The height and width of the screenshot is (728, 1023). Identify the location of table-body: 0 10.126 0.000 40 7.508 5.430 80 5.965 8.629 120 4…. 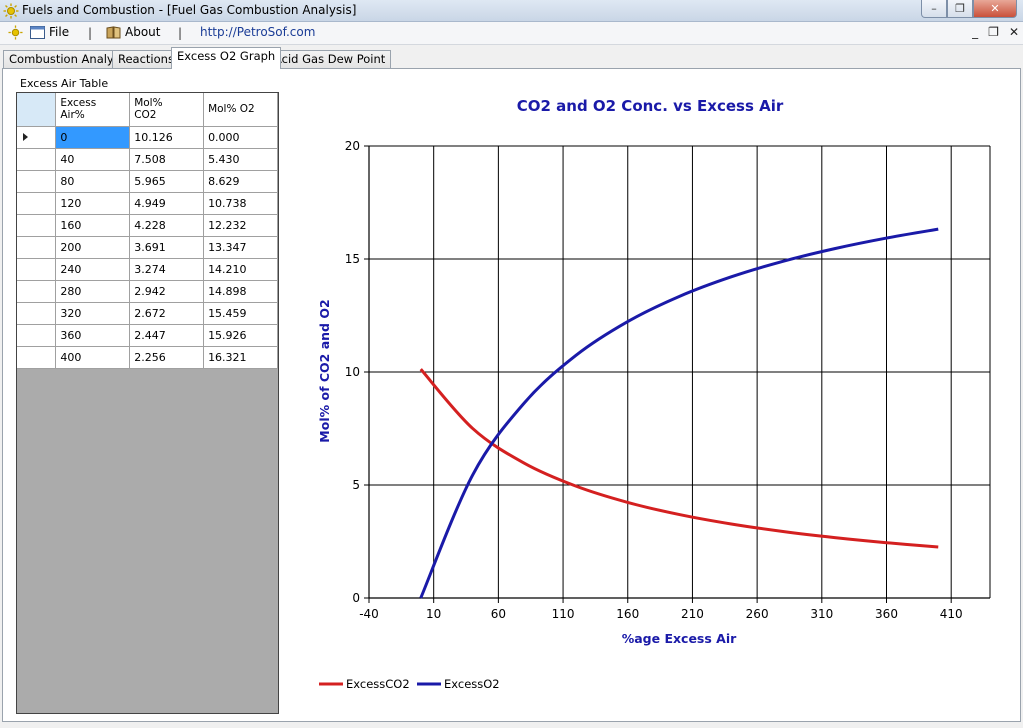
(147, 247).